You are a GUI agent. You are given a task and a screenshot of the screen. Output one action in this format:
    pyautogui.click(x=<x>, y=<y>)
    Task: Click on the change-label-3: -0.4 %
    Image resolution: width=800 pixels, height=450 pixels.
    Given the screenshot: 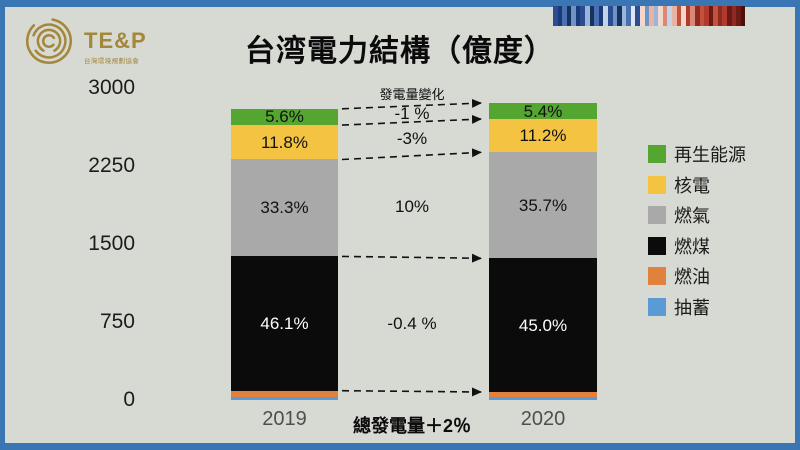 What is the action you would take?
    pyautogui.click(x=412, y=324)
    